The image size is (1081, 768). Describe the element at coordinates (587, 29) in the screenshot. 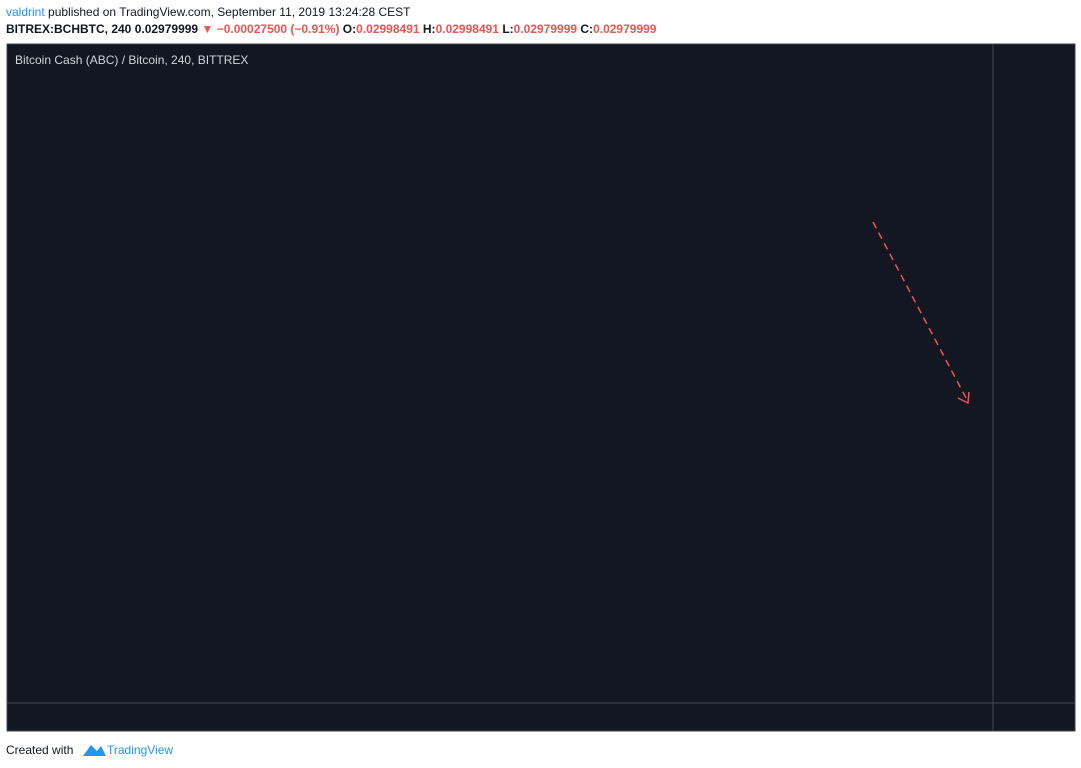

I see `ohlc-label: C:` at that location.